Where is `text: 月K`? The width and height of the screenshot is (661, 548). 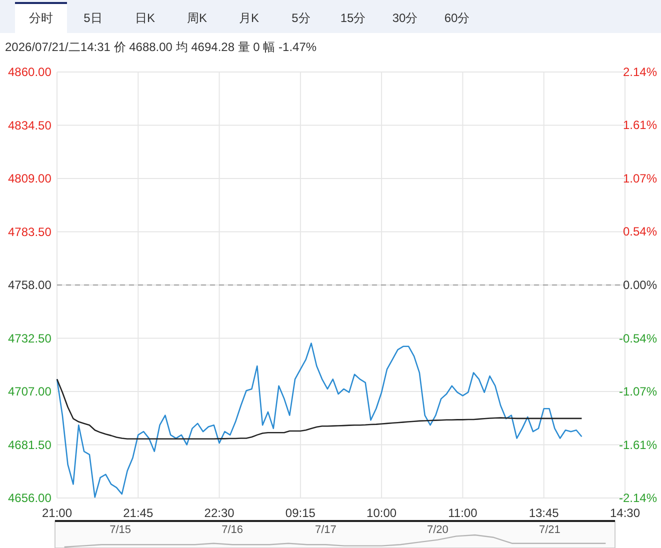 text: 月K is located at coordinates (249, 18).